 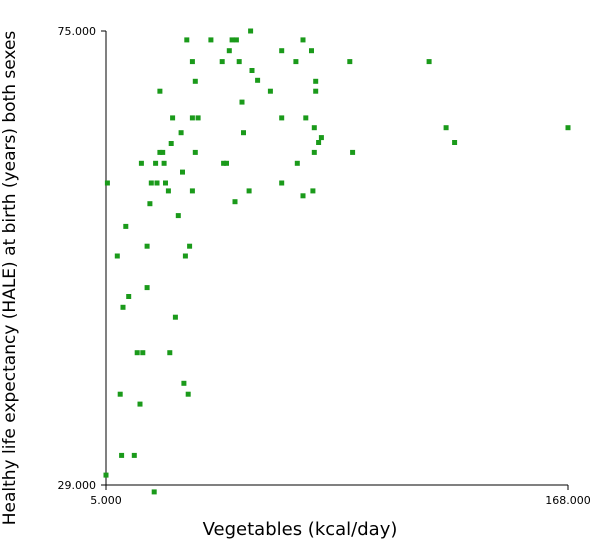 I want to click on x-tick-label-right: 168.000, so click(x=568, y=500).